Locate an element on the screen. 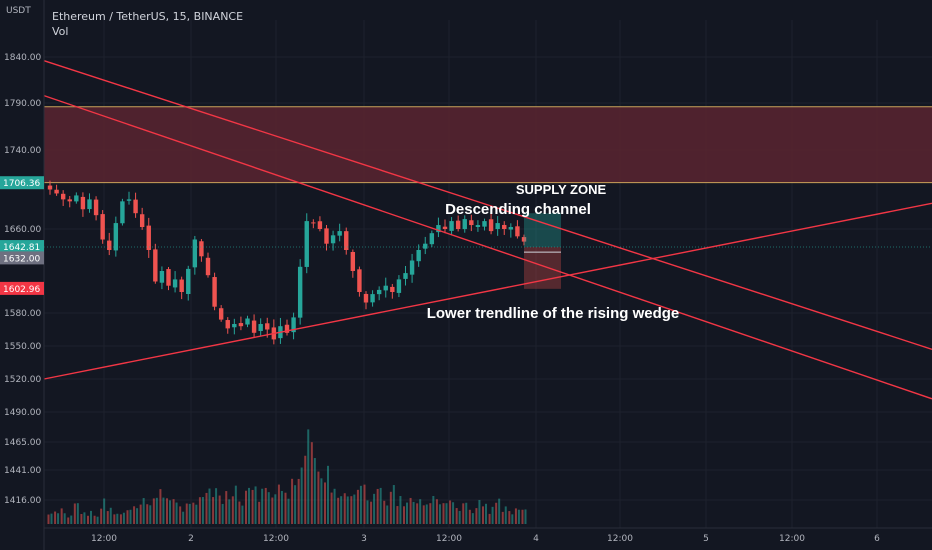  volume-indicator-label: Vol is located at coordinates (60, 31).